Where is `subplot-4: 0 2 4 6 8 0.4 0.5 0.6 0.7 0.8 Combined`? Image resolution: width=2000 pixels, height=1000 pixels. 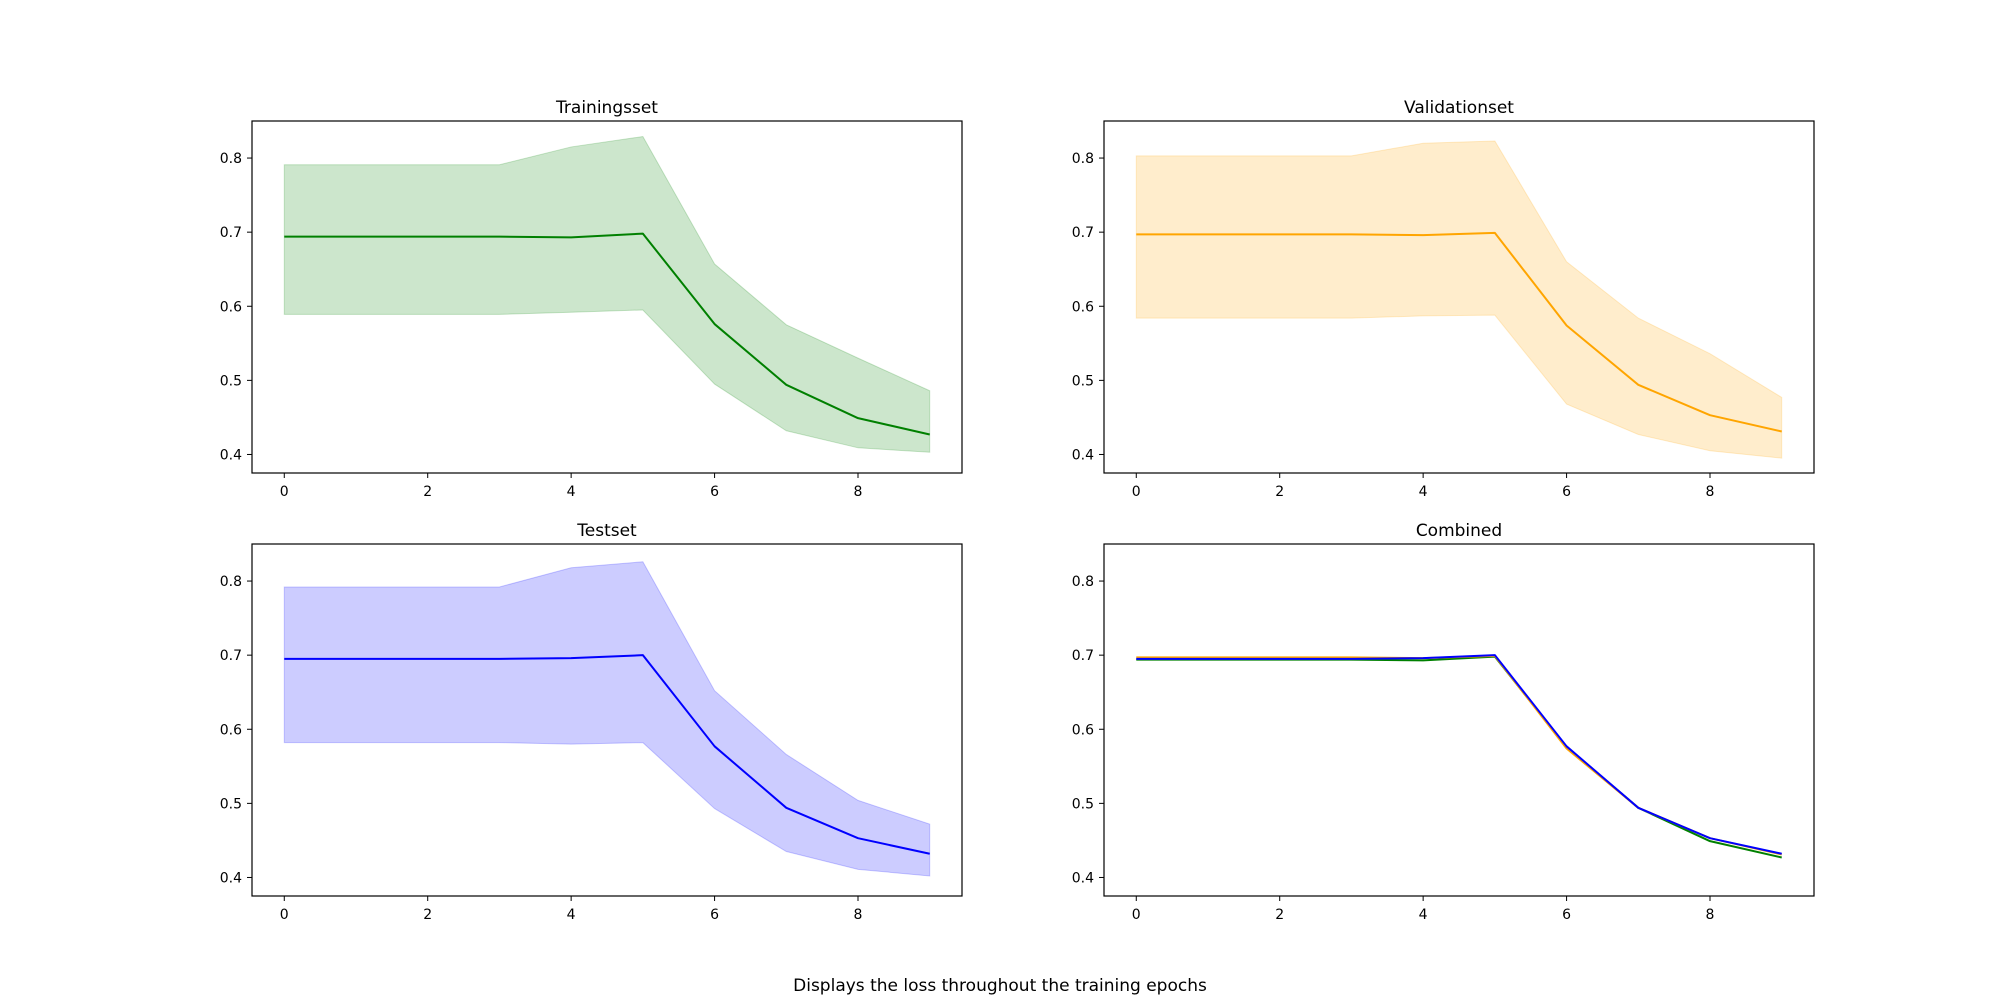 subplot-4: 0 2 4 6 8 0.4 0.5 0.6 0.7 0.8 Combined is located at coordinates (1443, 722).